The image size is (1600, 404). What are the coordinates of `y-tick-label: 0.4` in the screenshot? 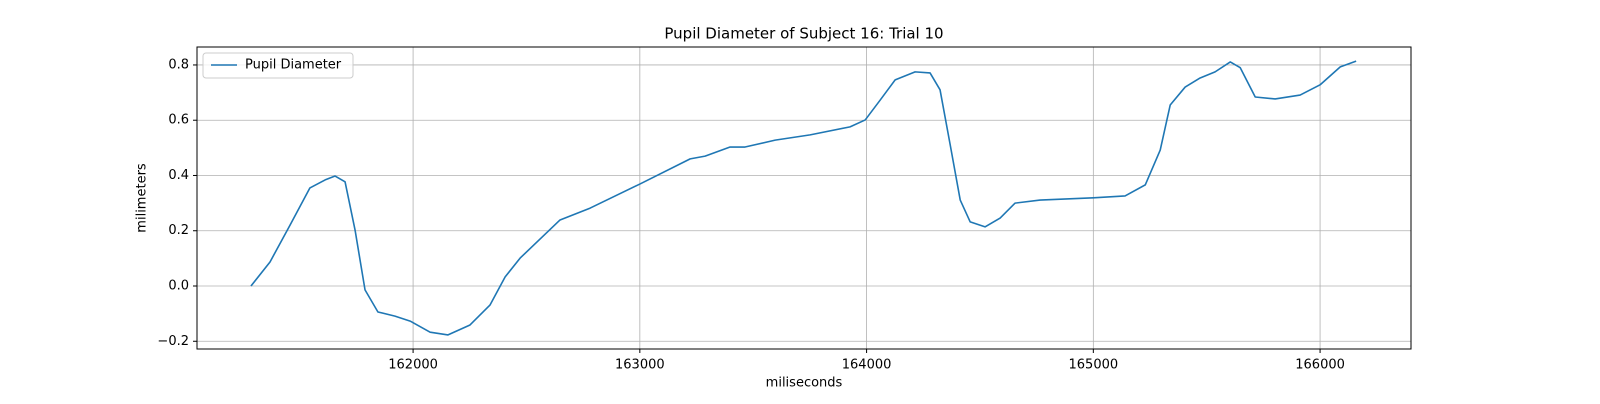 It's located at (178, 175).